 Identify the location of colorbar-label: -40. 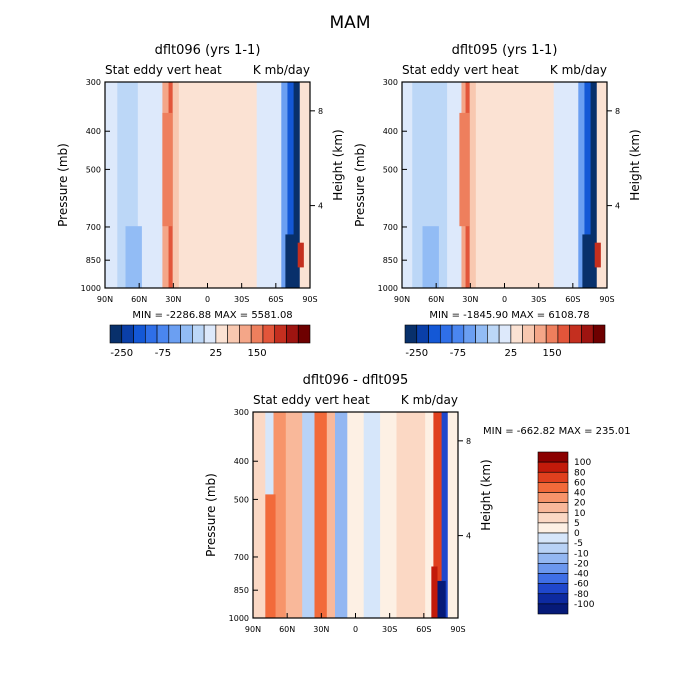
(581, 575).